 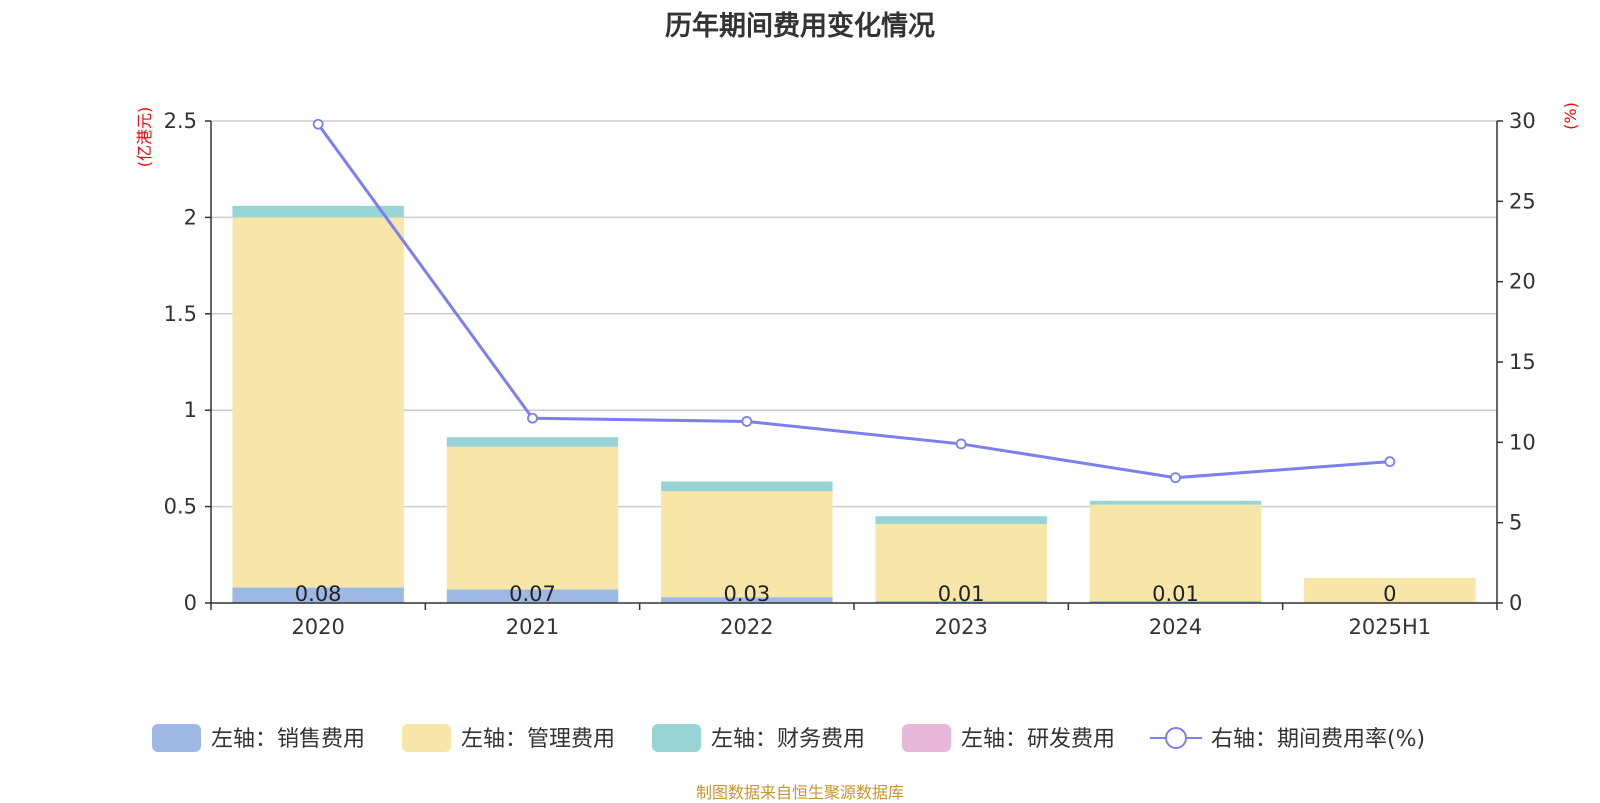 What do you see at coordinates (1038, 739) in the screenshot?
I see `legend-label: 左轴：研发费用` at bounding box center [1038, 739].